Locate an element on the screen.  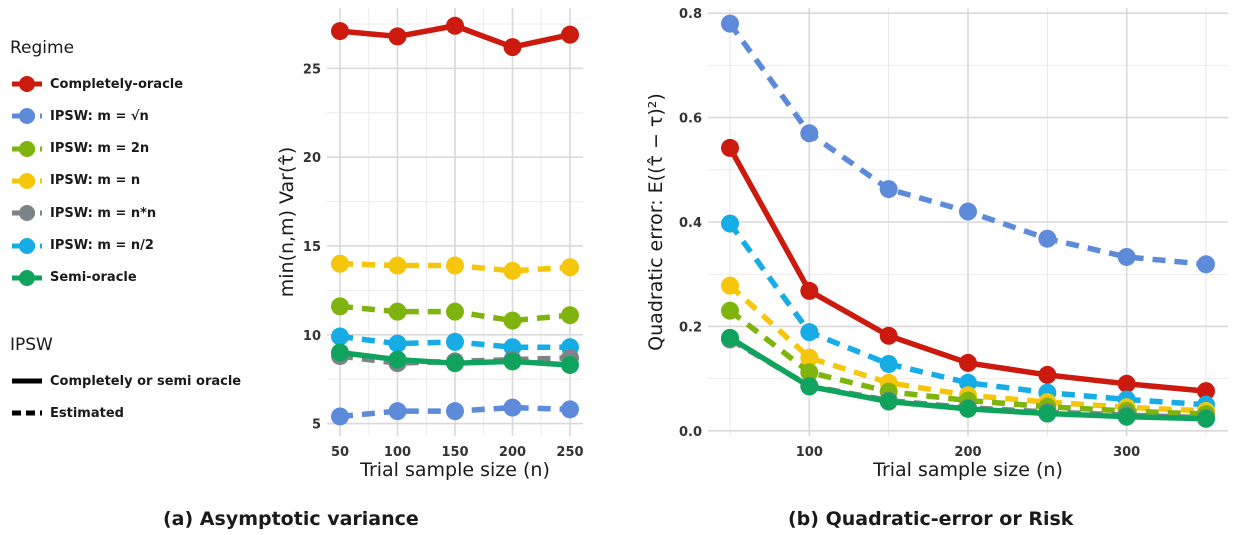
legend-label: IPSW: m = n/2 is located at coordinates (102, 245).